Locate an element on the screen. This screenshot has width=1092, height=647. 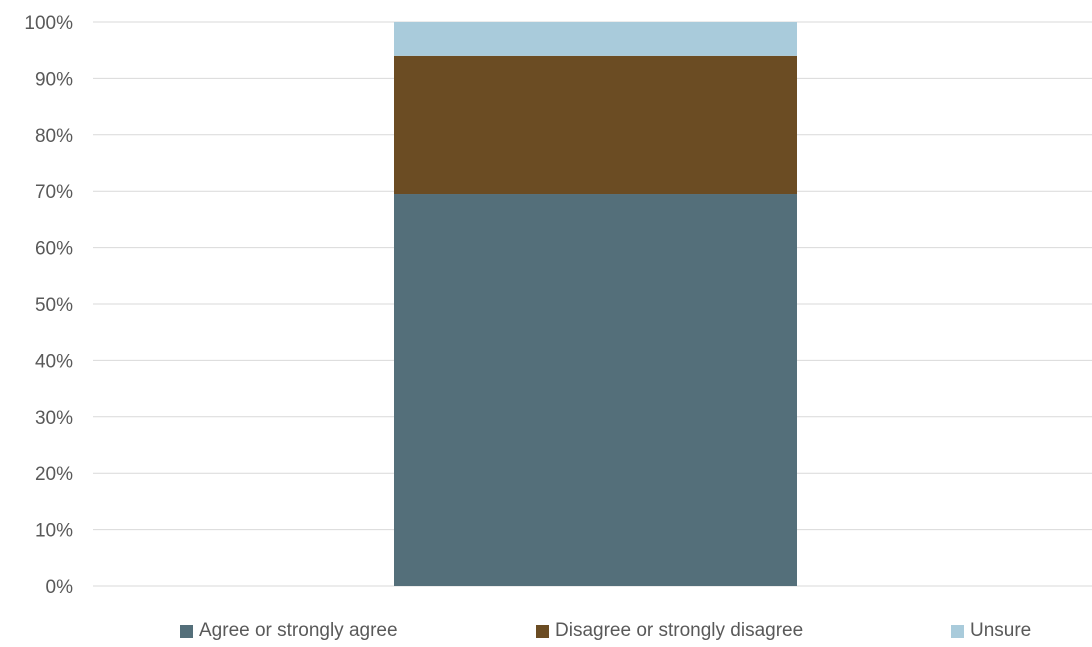
legend-item-unsure: Unsure is located at coordinates (991, 631).